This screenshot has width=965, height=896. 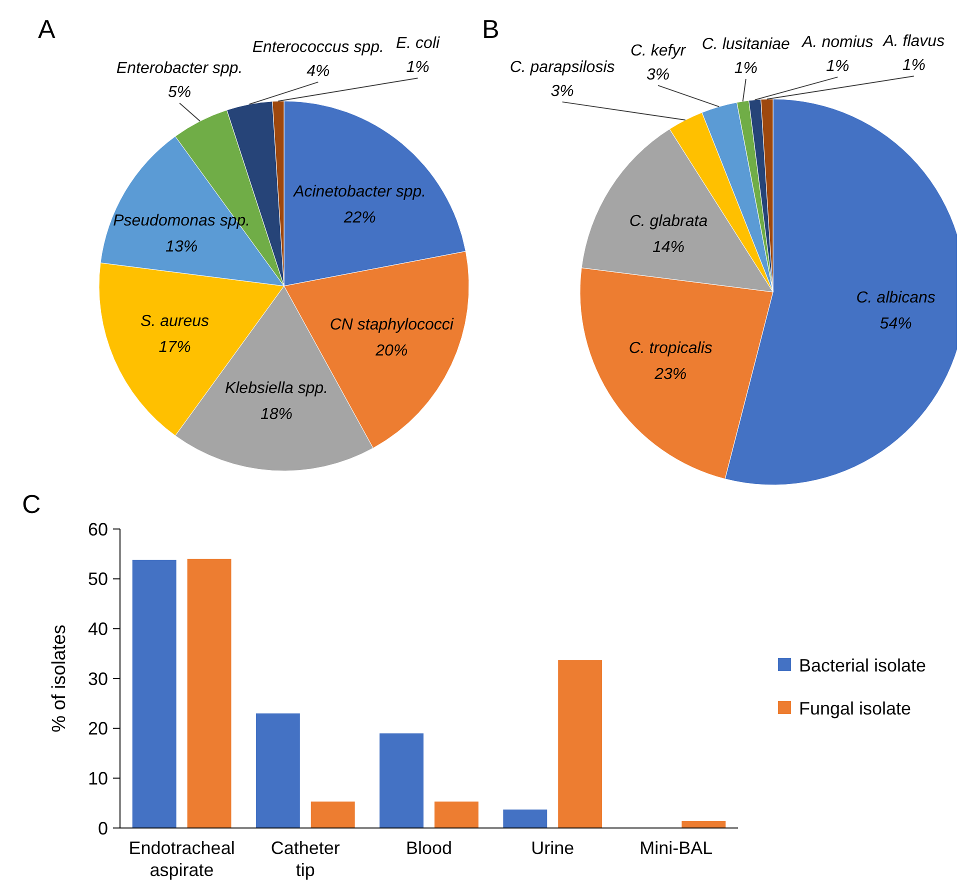 What do you see at coordinates (318, 47) in the screenshot?
I see `slice-label: Enterococcus spp.` at bounding box center [318, 47].